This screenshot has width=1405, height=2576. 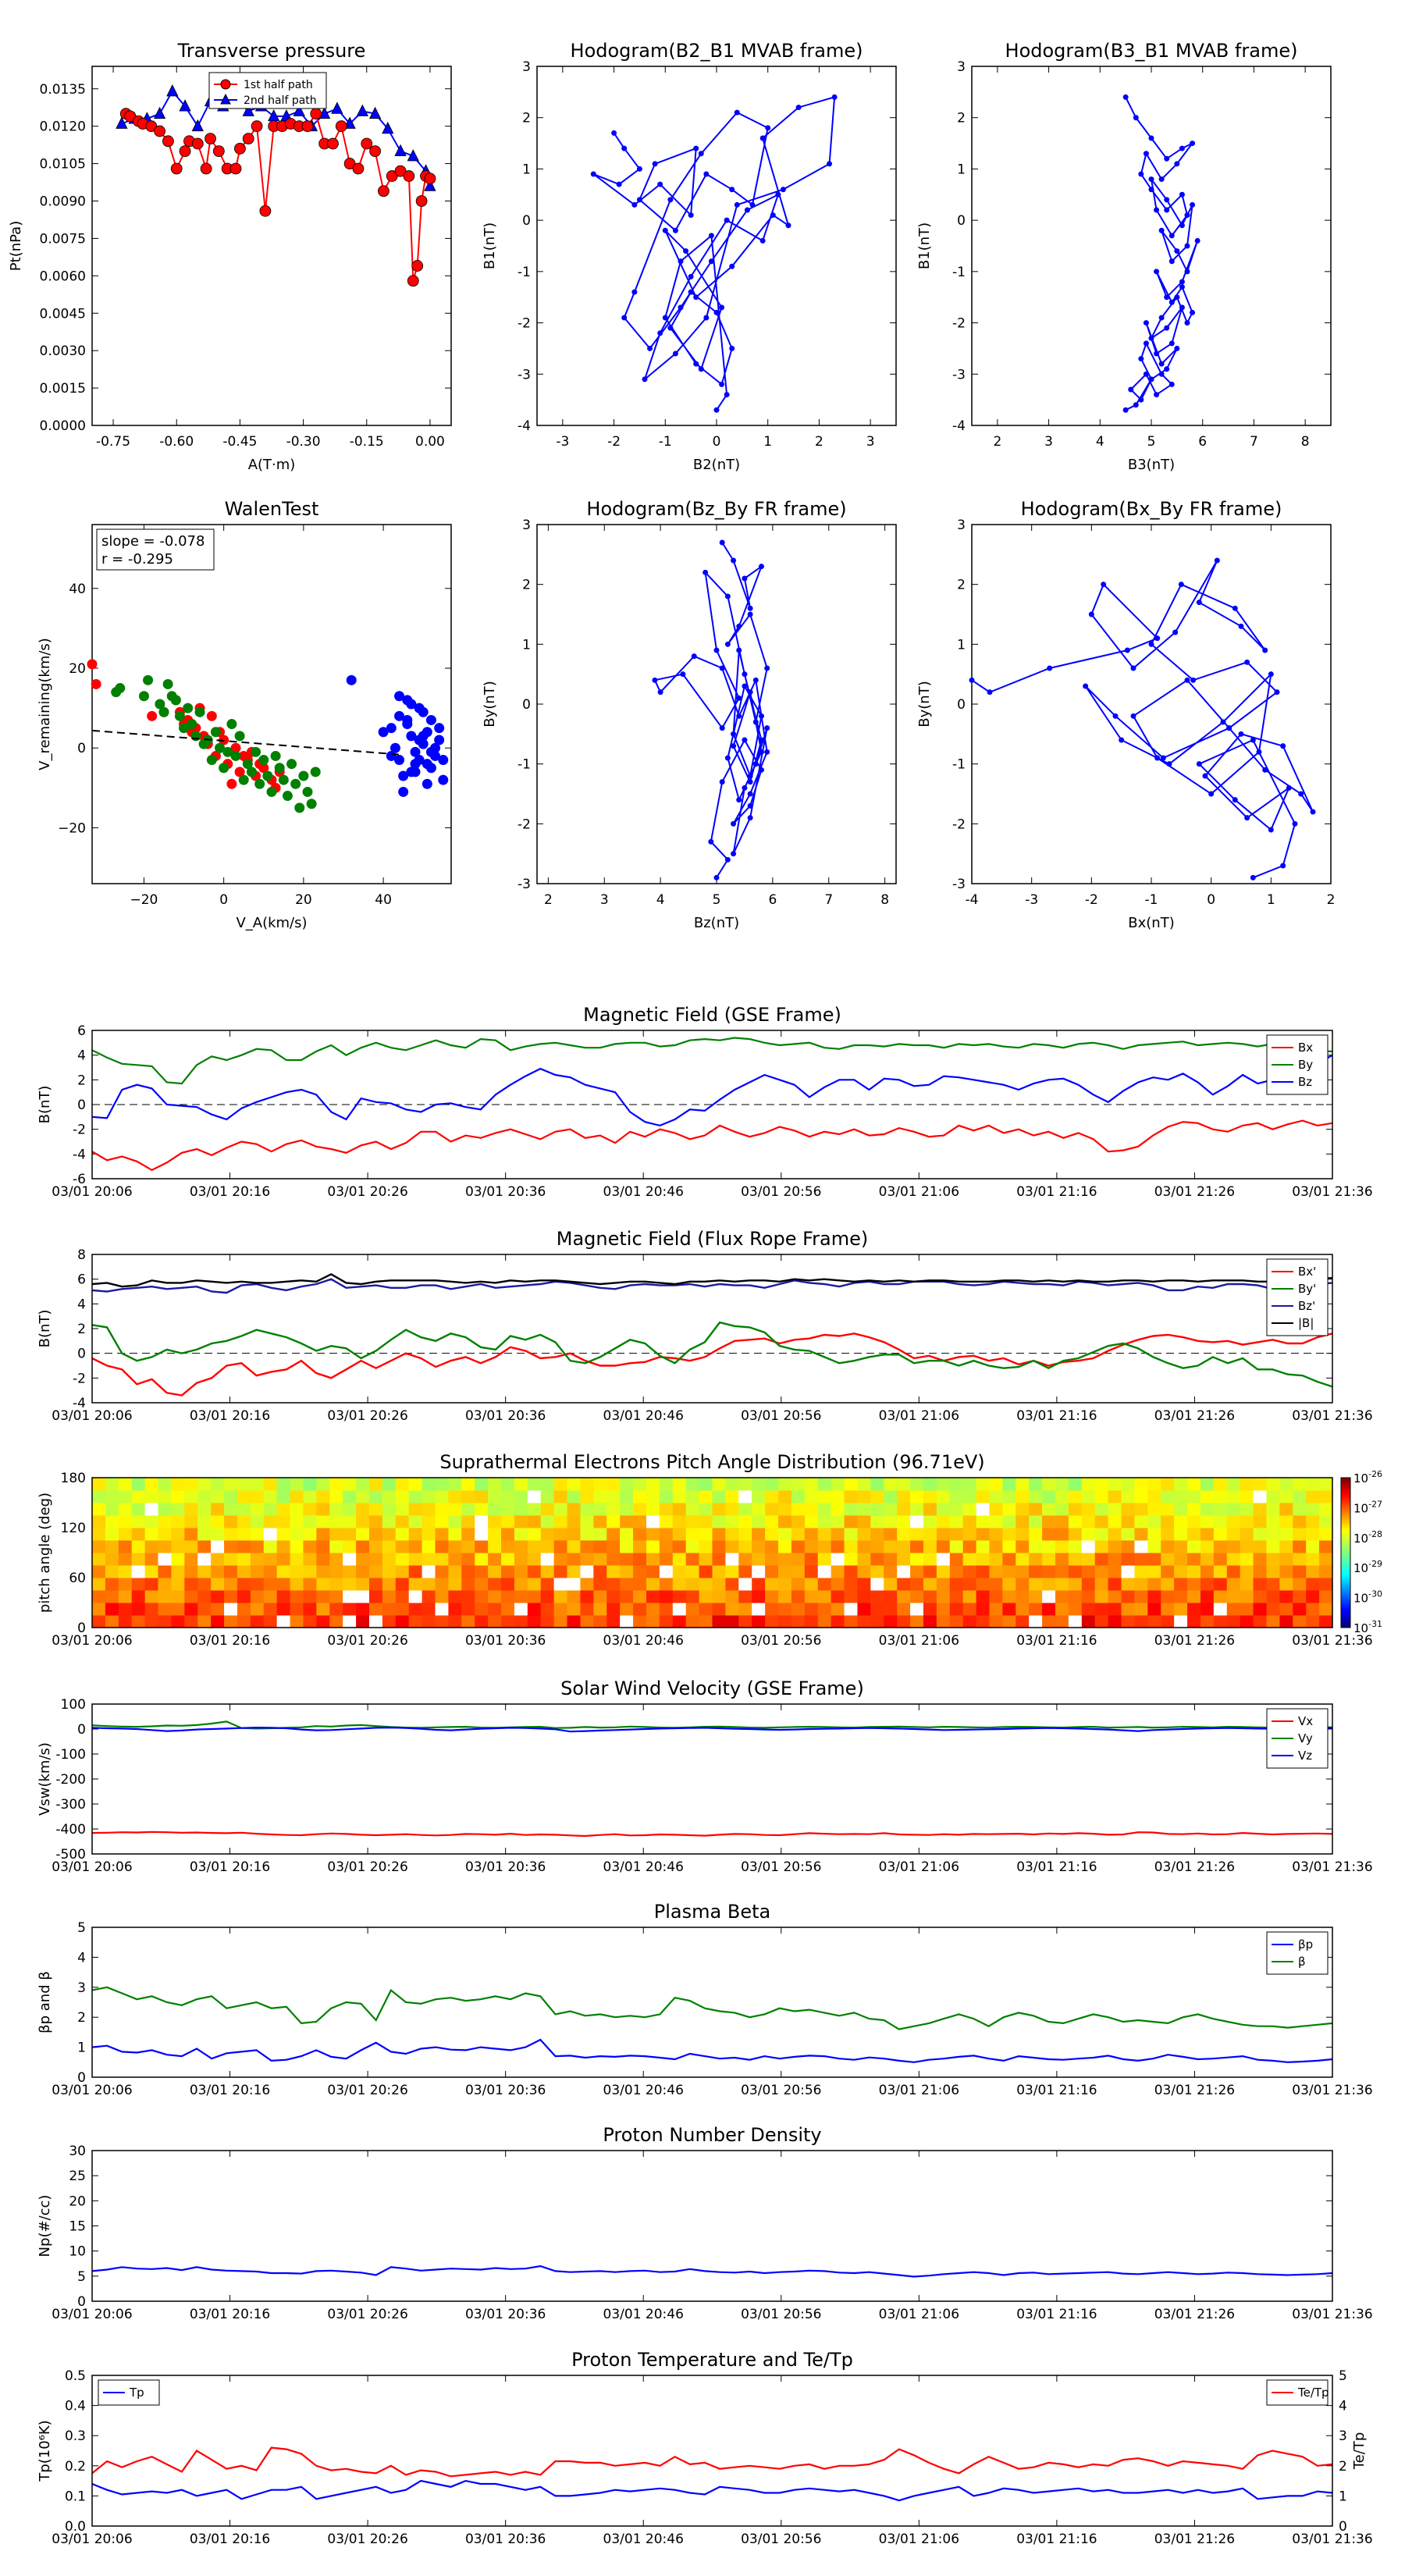 I want to click on colorbar-tick-label: 10-30, so click(x=1367, y=1597).